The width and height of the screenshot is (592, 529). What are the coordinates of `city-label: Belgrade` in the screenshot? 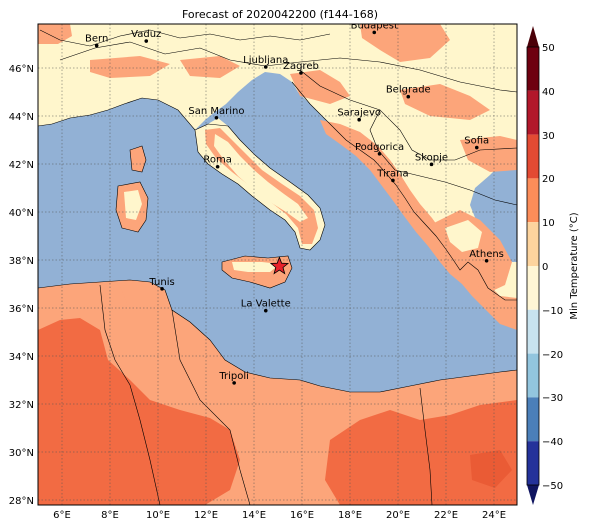 It's located at (408, 90).